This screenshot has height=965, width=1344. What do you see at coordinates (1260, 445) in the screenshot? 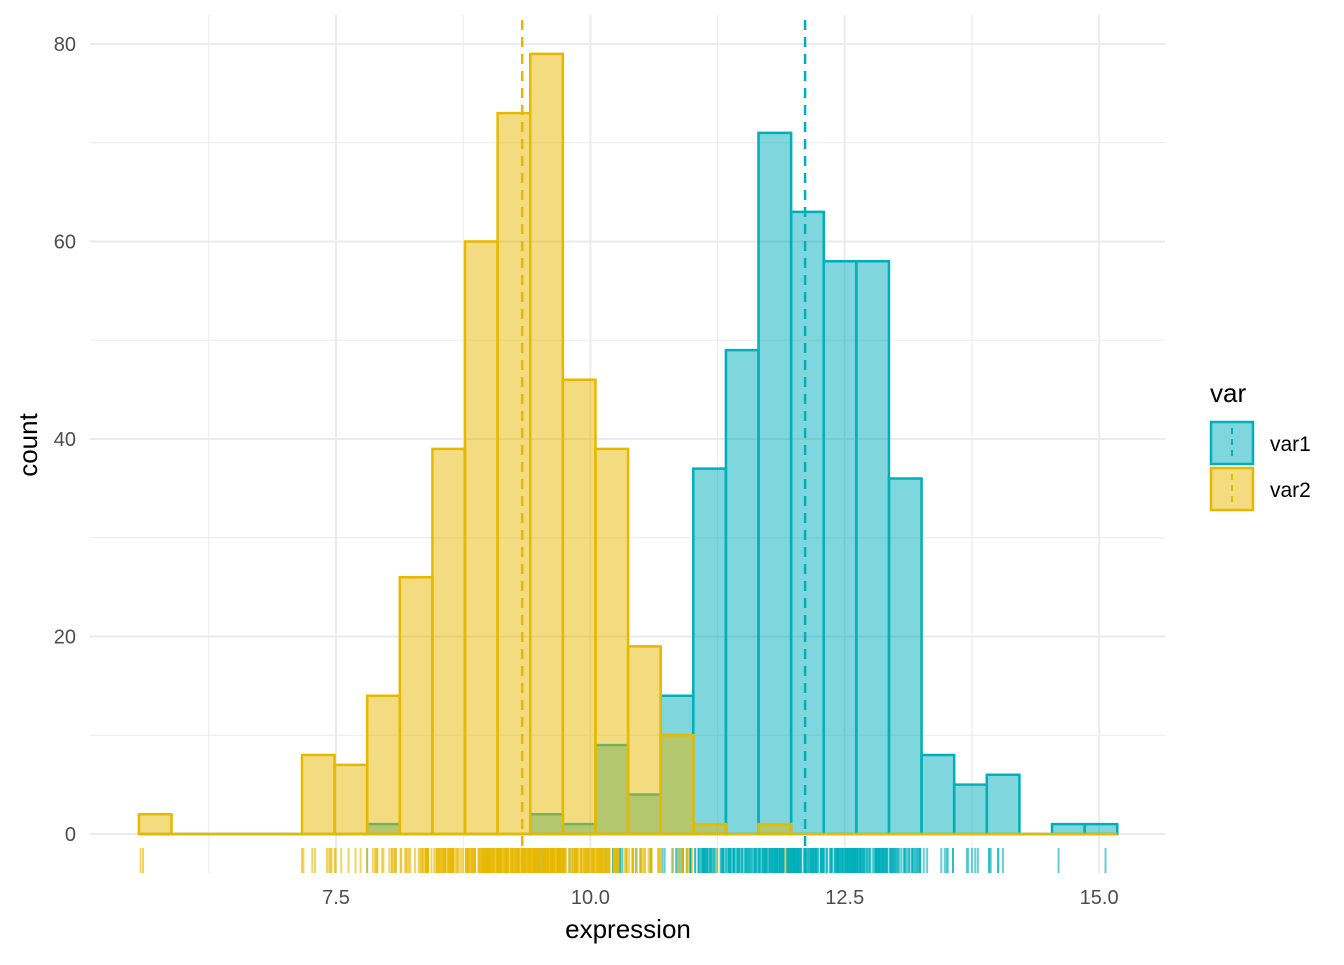
I see `legend: var var1 var2` at bounding box center [1260, 445].